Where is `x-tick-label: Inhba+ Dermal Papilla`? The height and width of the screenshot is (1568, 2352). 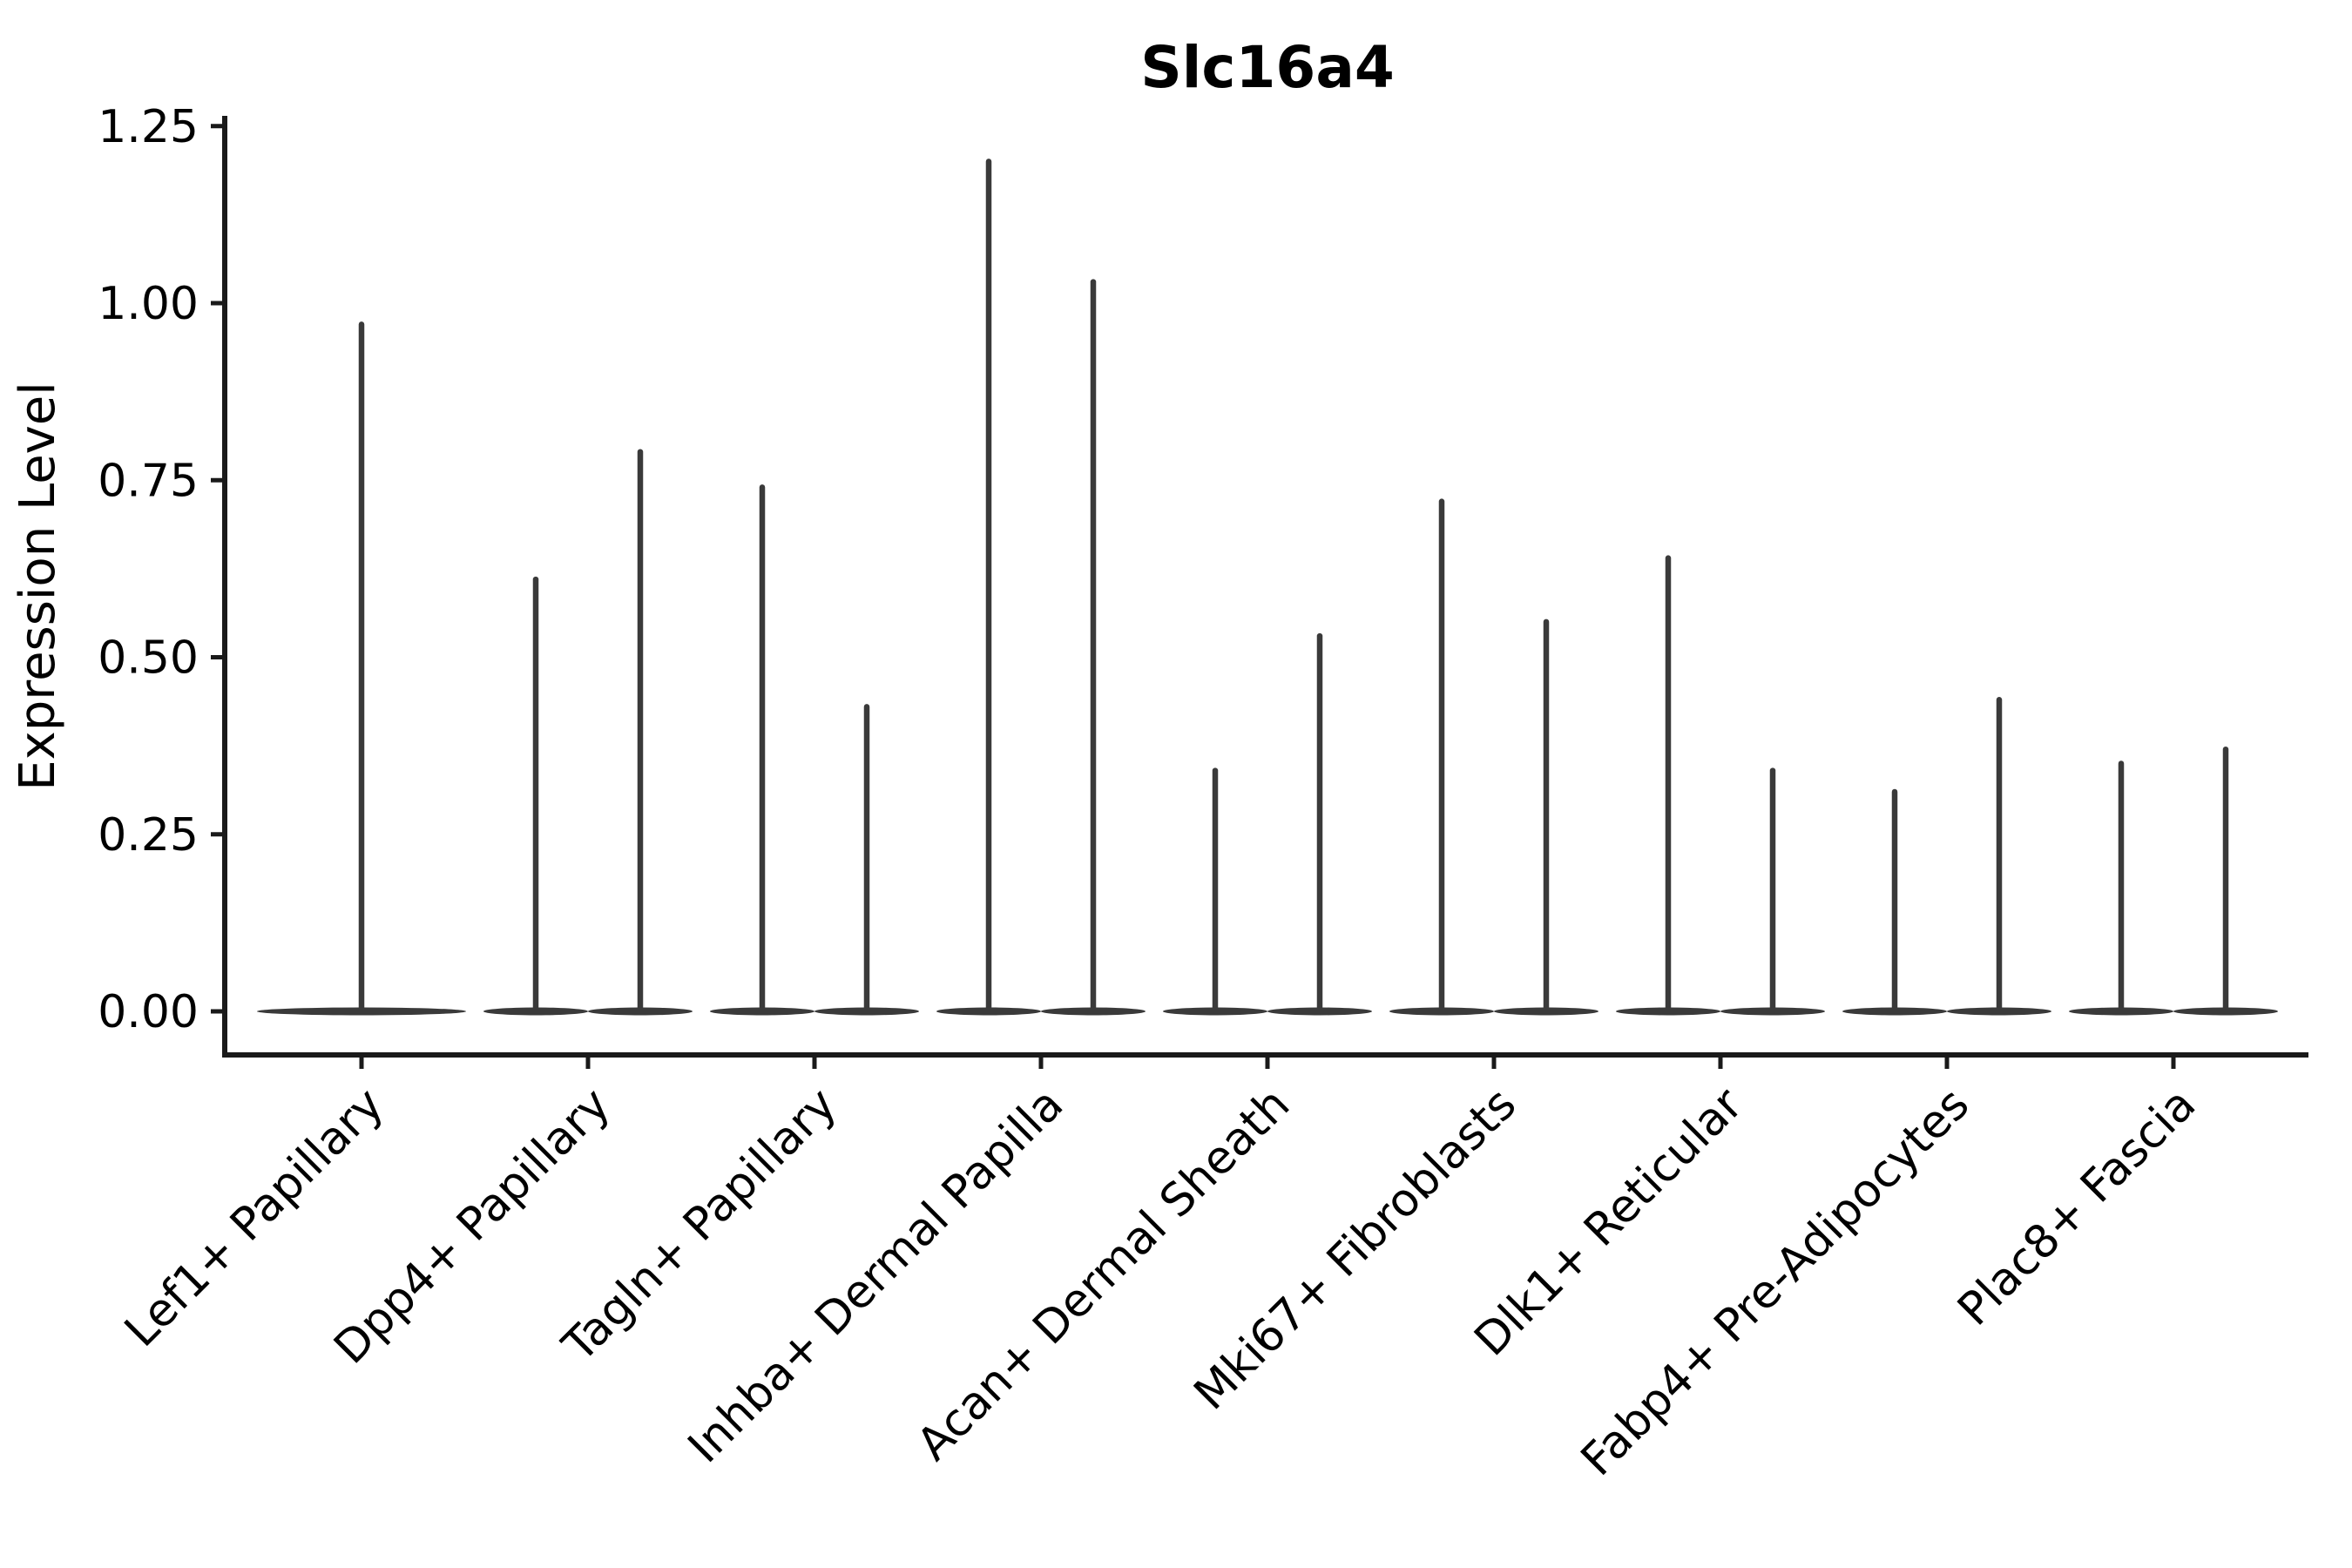
x-tick-label: Inhba+ Dermal Papilla is located at coordinates (876, 1275).